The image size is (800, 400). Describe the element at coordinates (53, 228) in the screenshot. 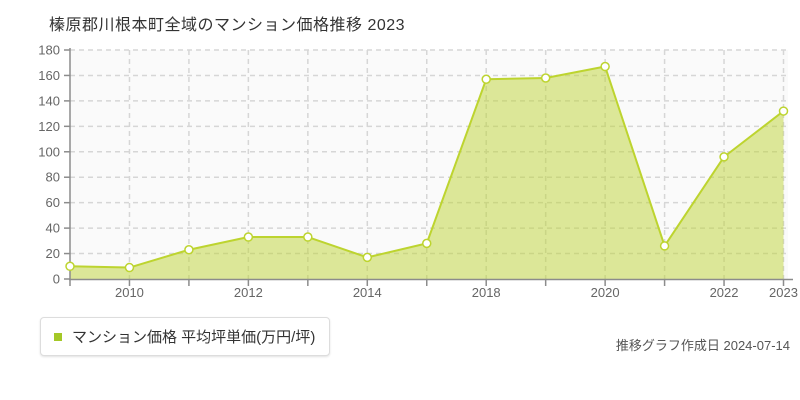

I see `svg-text: 40` at that location.